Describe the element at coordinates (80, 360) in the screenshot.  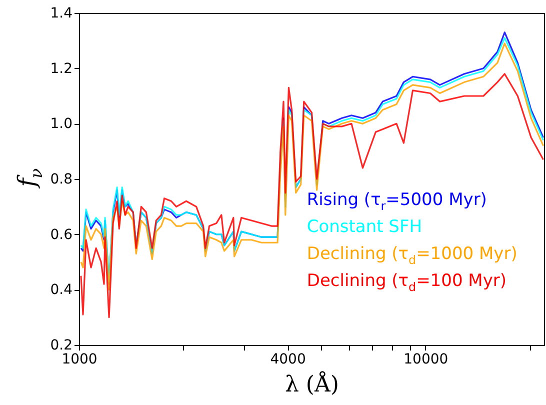
I see `x-tick-label: 1000` at that location.